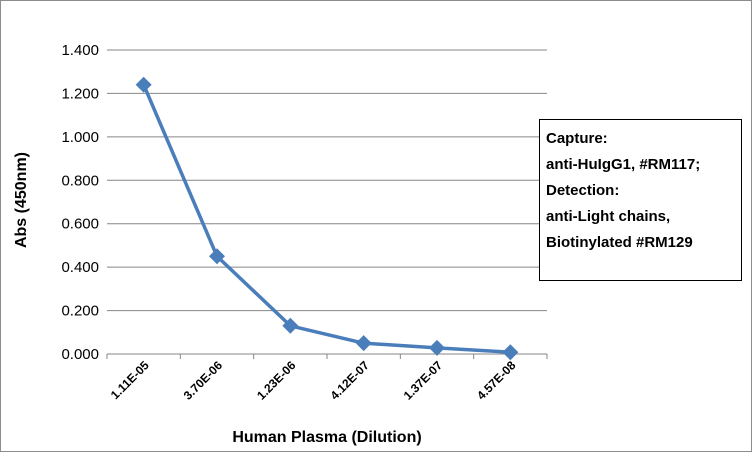 This screenshot has height=452, width=752. Describe the element at coordinates (276, 380) in the screenshot. I see `x-tick-label: 1.23E-06` at that location.